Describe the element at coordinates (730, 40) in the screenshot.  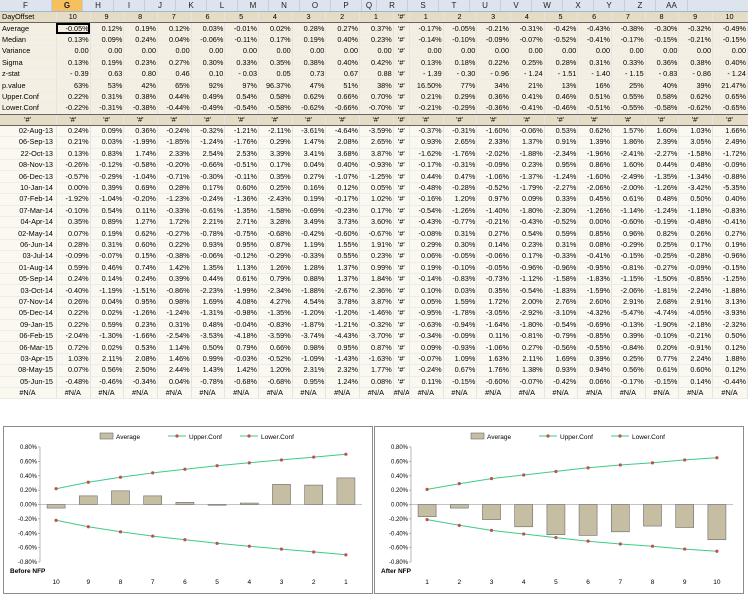
I see `cell: -0.15%` at that location.